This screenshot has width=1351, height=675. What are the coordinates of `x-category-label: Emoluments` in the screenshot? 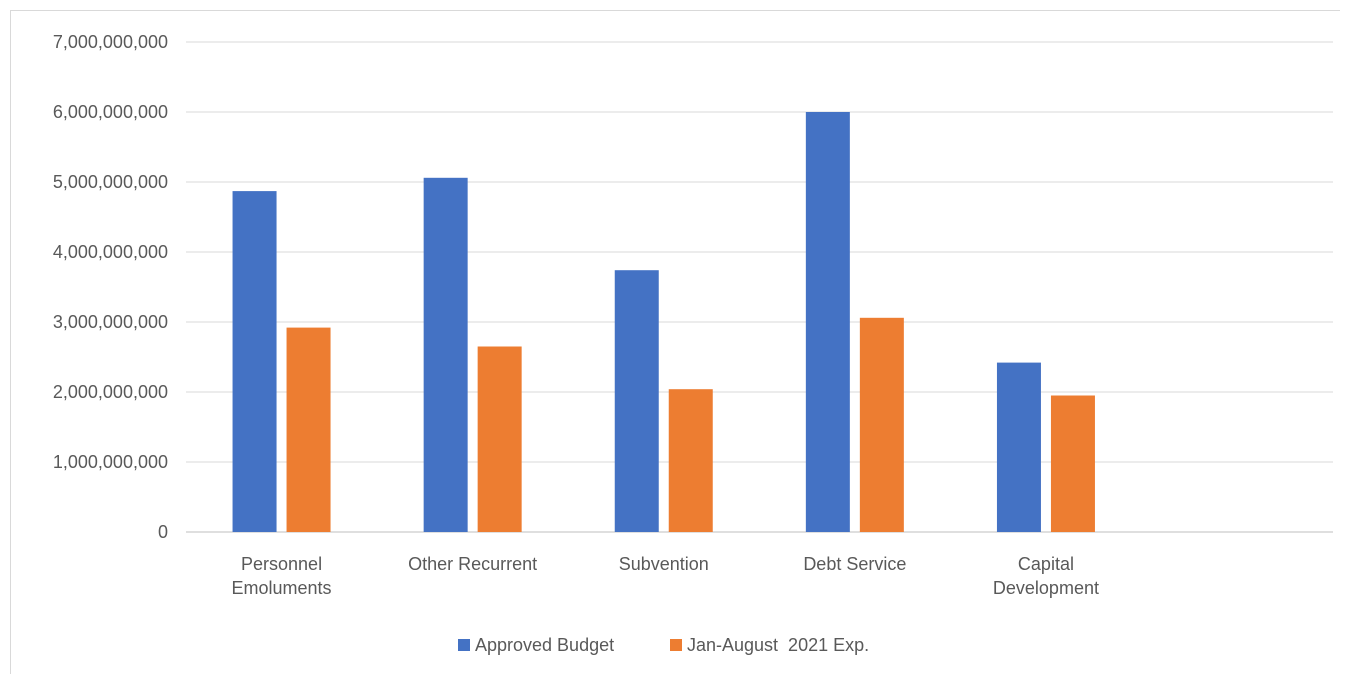 It's located at (282, 588).